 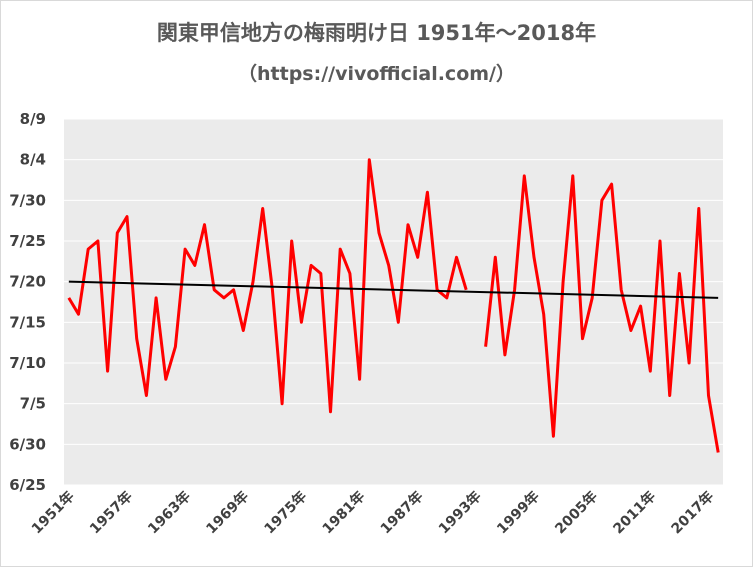 What do you see at coordinates (517, 512) in the screenshot?
I see `x-tick-label: 1999年` at bounding box center [517, 512].